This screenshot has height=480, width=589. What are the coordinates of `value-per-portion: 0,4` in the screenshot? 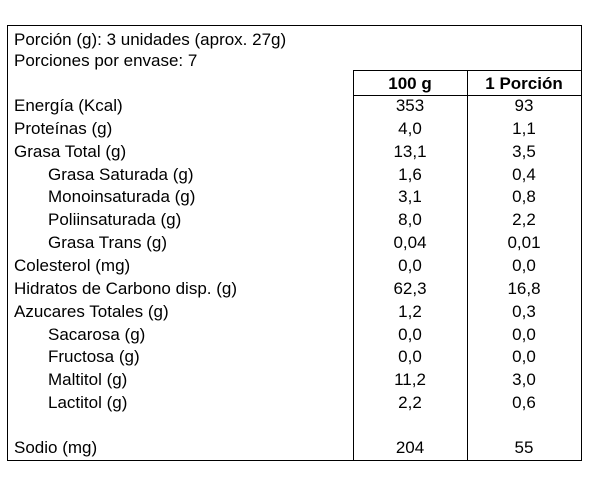 It's located at (524, 174).